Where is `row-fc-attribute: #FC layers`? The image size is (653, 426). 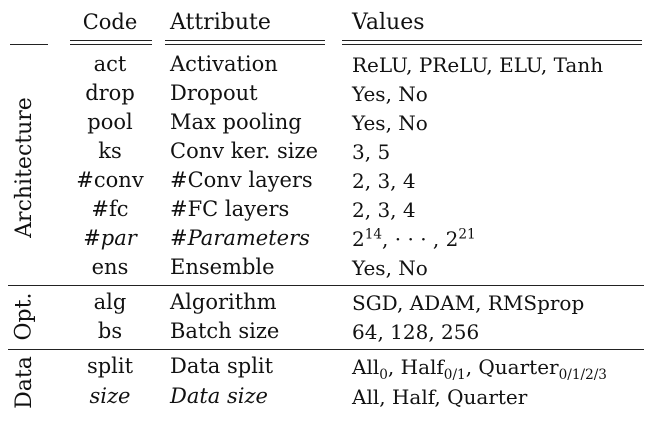 row-fc-attribute: #FC layers is located at coordinates (230, 209).